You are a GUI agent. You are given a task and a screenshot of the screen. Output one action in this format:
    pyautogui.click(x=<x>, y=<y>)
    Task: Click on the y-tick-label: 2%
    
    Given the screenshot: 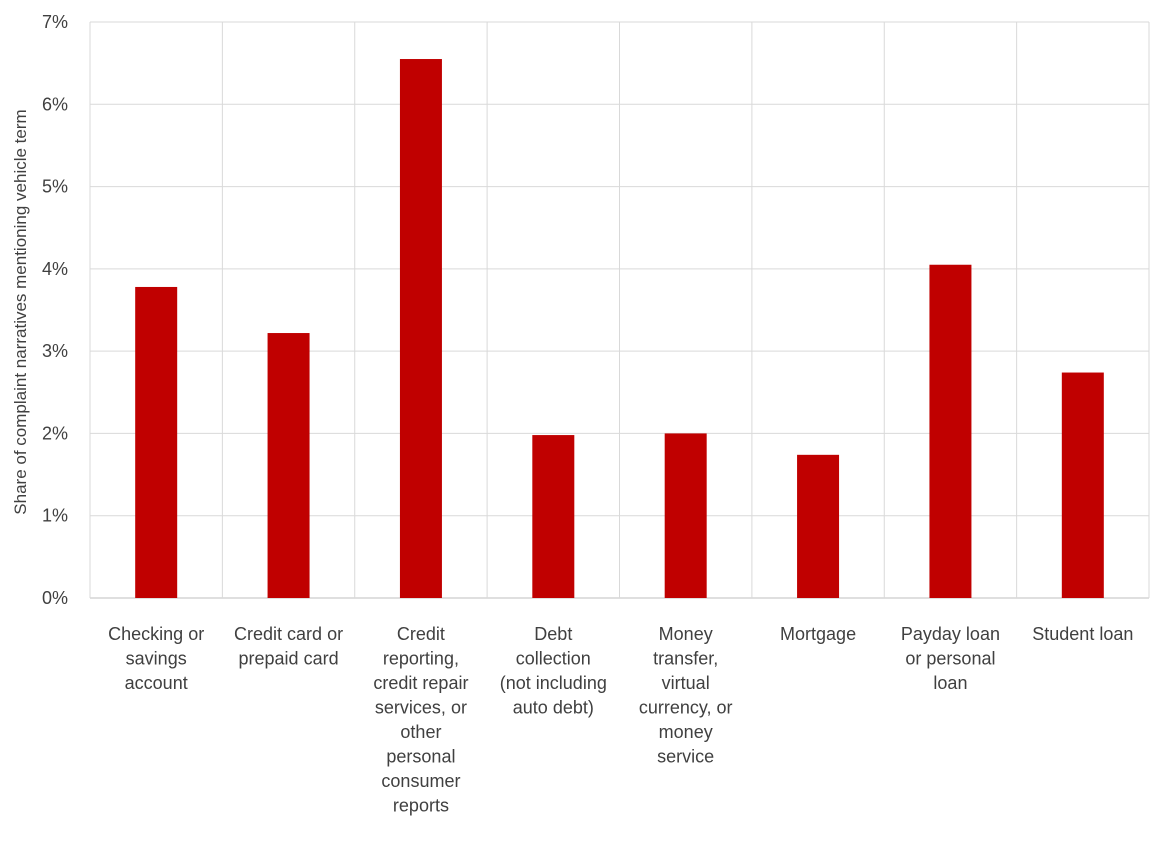 What is the action you would take?
    pyautogui.click(x=55, y=433)
    